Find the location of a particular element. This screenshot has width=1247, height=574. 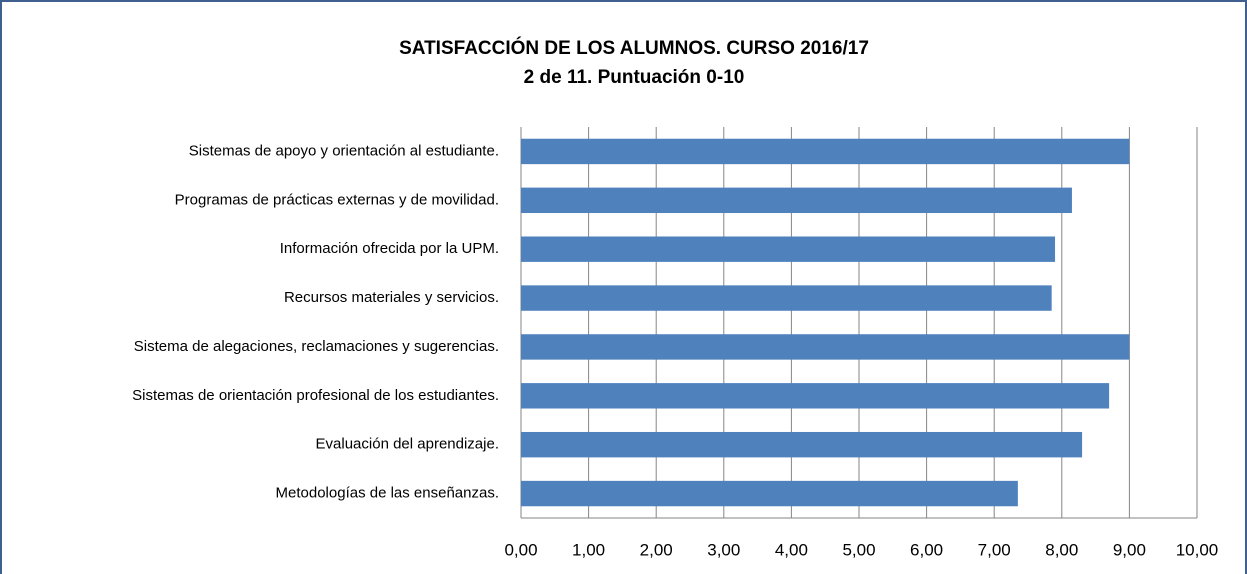

x-tick-label: 9,00 is located at coordinates (1129, 549).